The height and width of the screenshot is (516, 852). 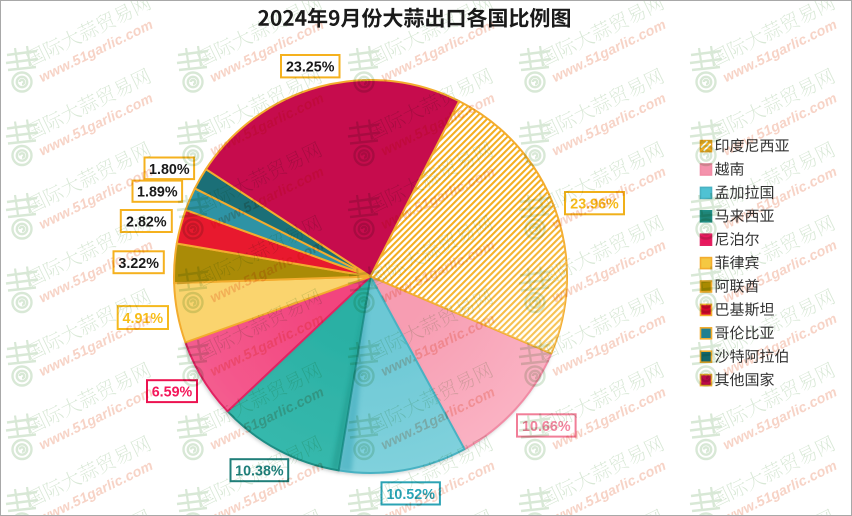 What do you see at coordinates (172, 393) in the screenshot?
I see `svg-text: 6.59%` at bounding box center [172, 393].